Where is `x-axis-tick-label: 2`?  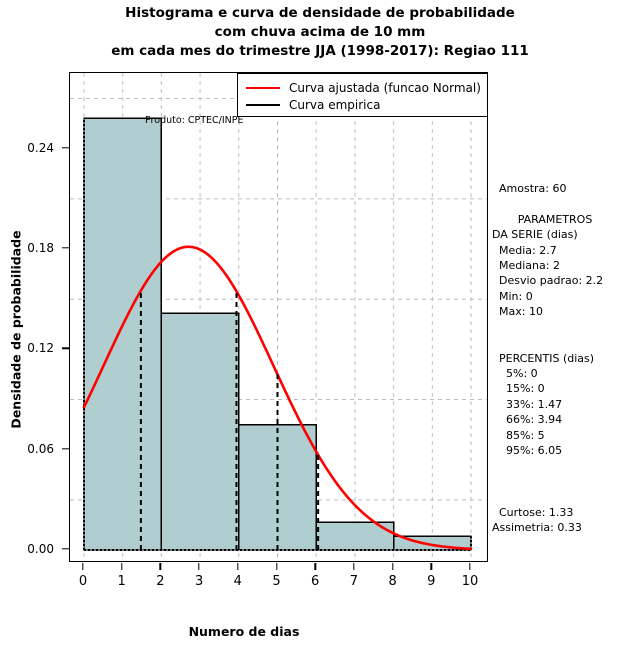
x-axis-tick-label: 2 is located at coordinates (160, 581).